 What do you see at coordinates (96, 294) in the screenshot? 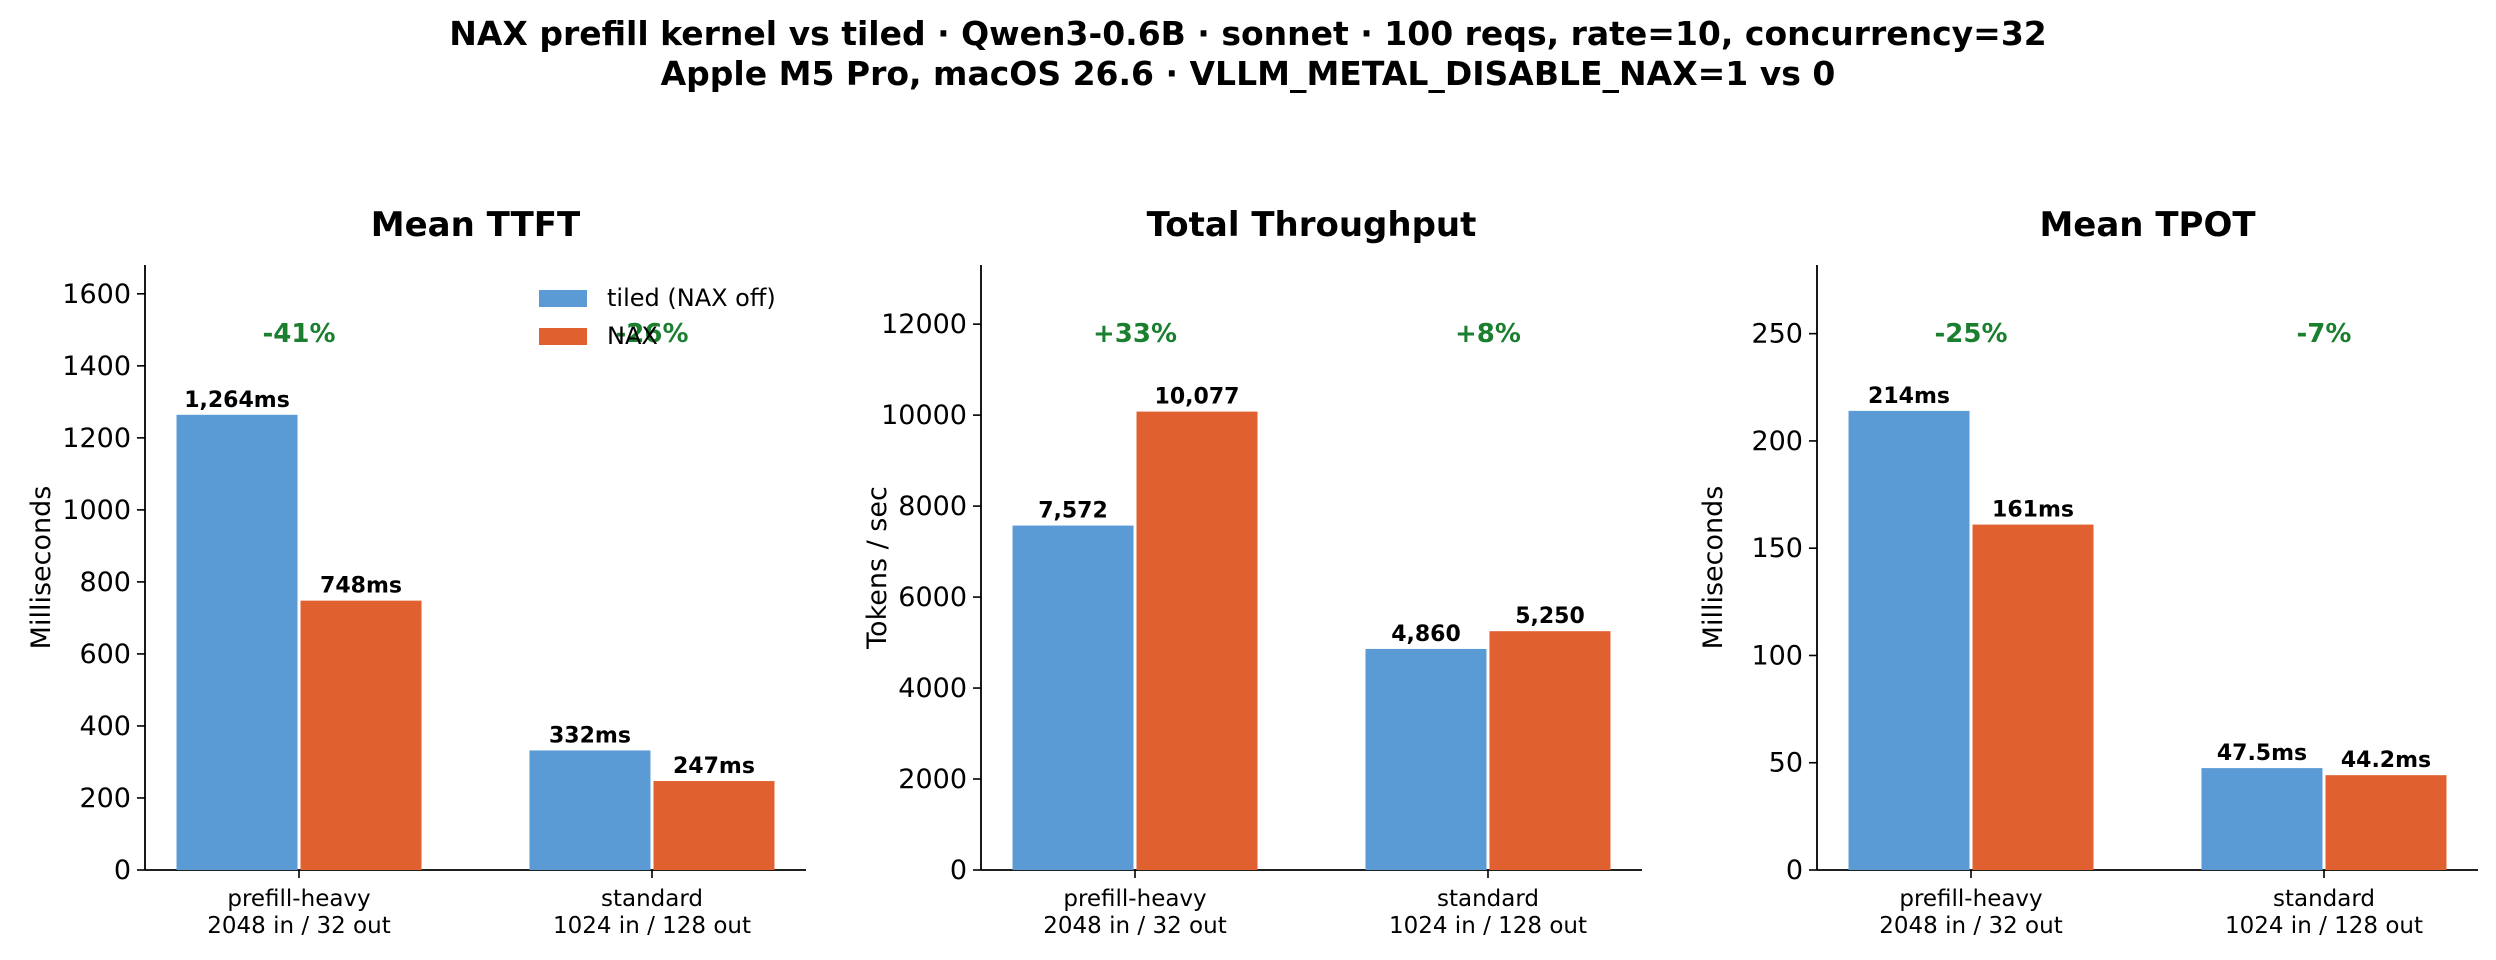
I see `y-tick-label: 1600` at bounding box center [96, 294].